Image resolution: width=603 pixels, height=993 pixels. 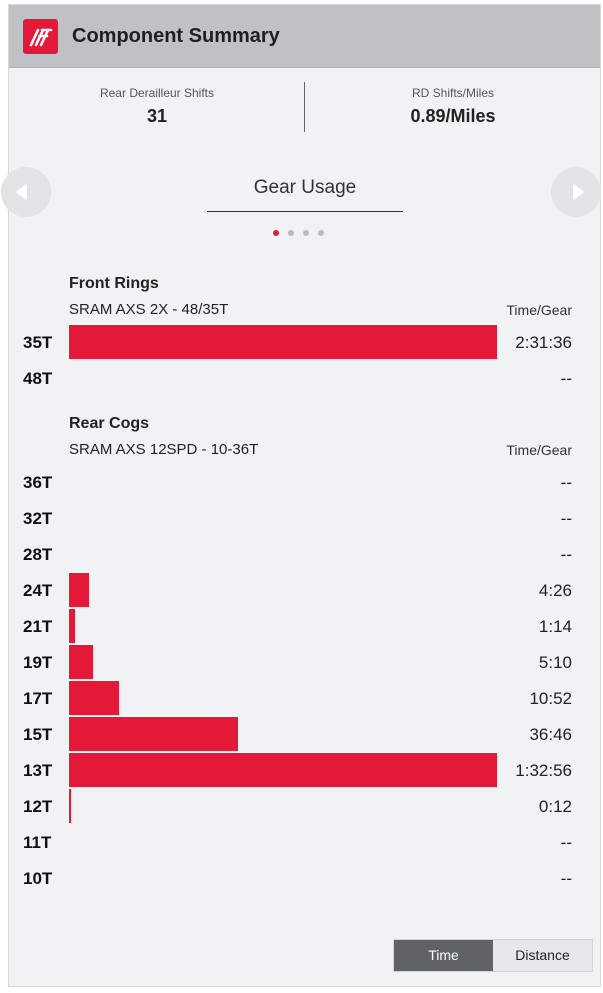 I want to click on gear-time-value: 5:10, so click(x=555, y=662).